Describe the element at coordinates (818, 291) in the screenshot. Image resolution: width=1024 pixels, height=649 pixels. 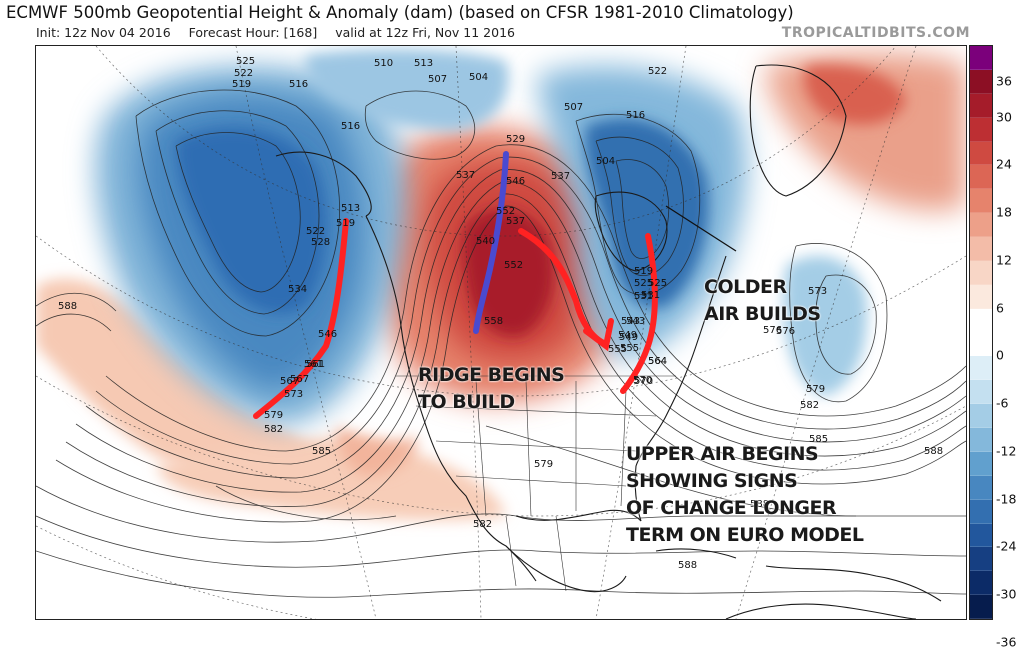
I see `height-label: 573` at that location.